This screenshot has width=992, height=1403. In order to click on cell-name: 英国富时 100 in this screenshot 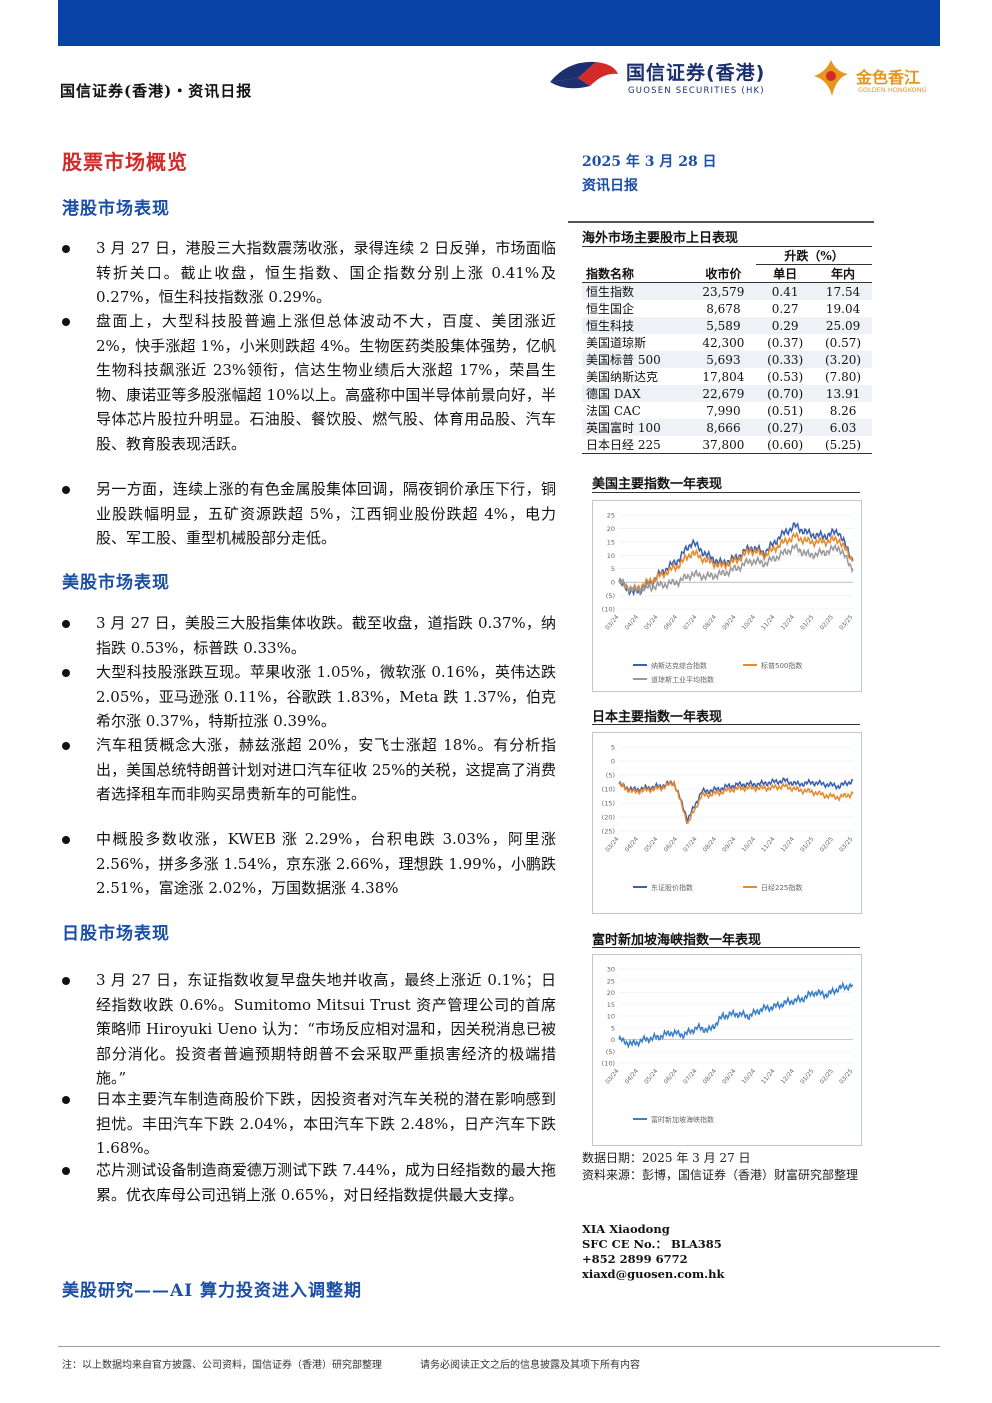, I will do `click(636, 427)`.